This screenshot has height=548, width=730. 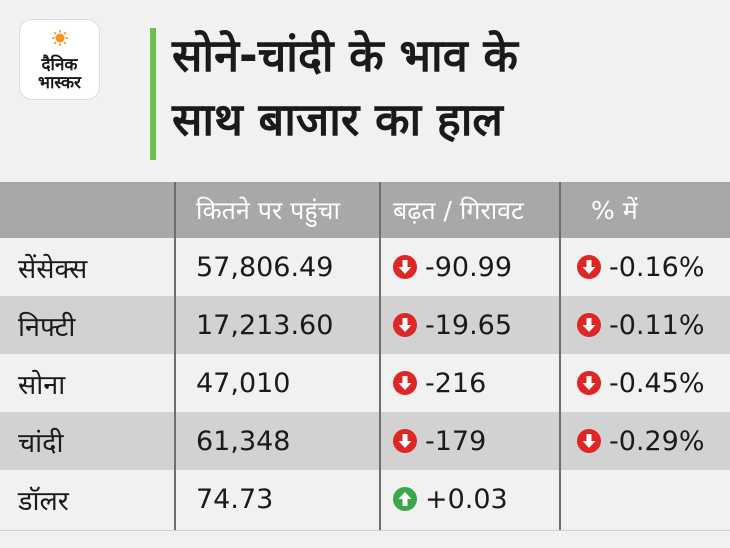 What do you see at coordinates (59, 65) in the screenshot?
I see `logo-text-line1: दैनिक` at bounding box center [59, 65].